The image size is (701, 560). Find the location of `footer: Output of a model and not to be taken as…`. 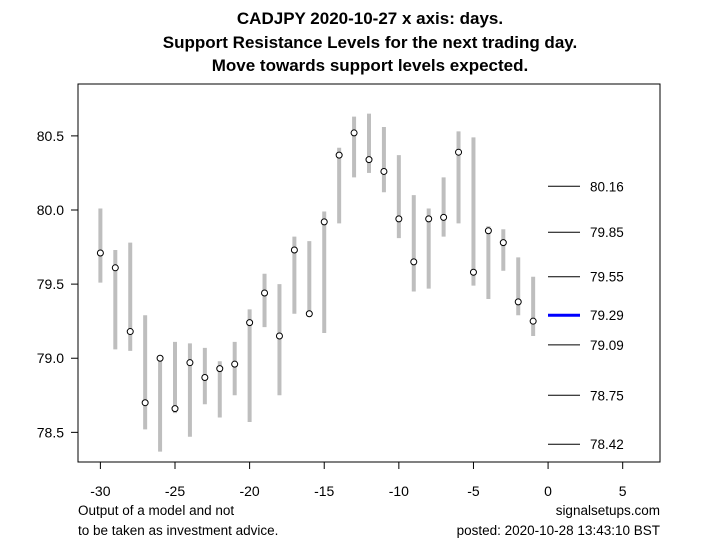

footer: Output of a model and not to be taken as… is located at coordinates (369, 520).